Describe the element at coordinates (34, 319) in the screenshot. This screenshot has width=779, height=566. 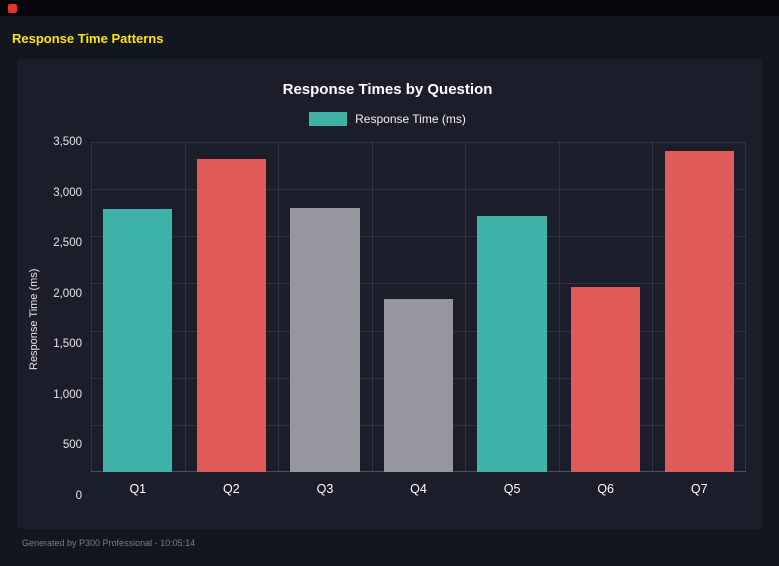
I see `y-axis-title: Response Time (ms)` at that location.